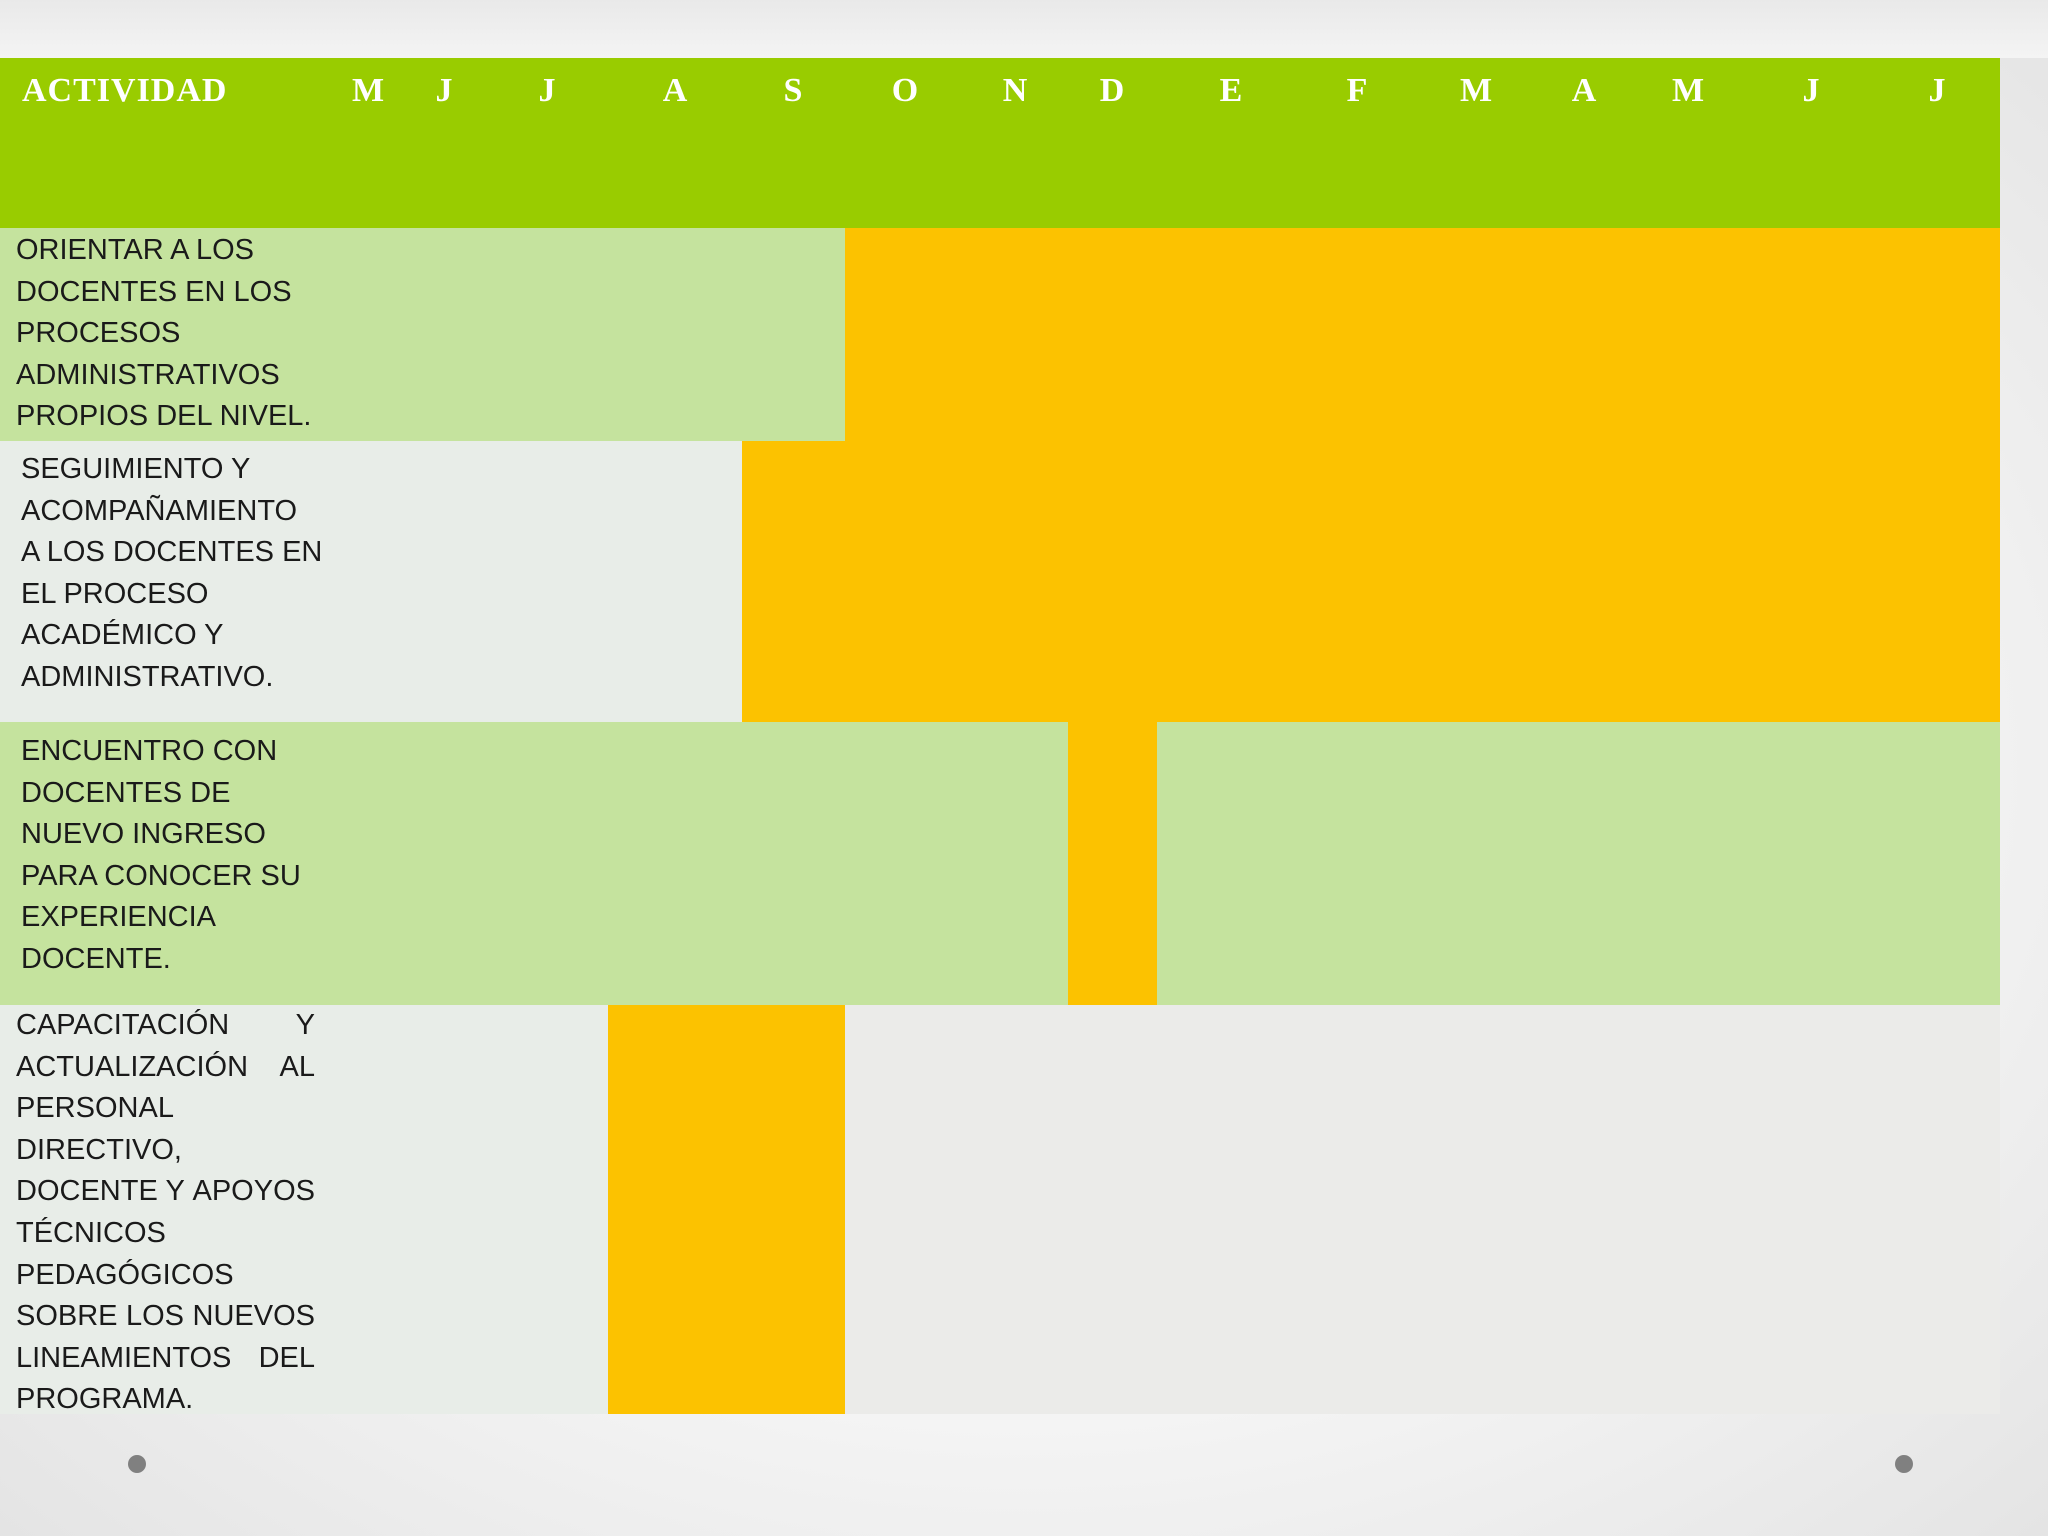  Describe the element at coordinates (132, 1066) in the screenshot. I see `activity-label-word: ACTUALIZACIÓN` at that location.